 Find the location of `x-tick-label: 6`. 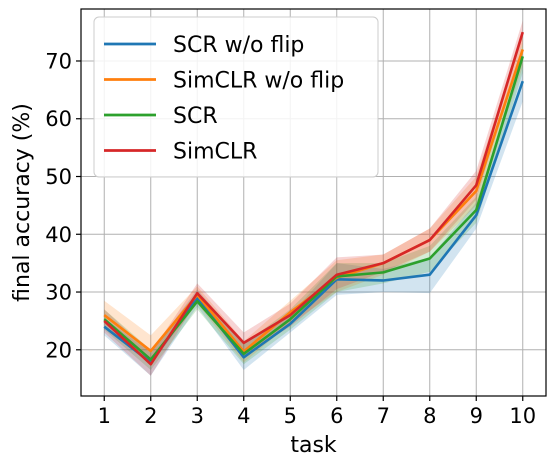

x-tick-label: 6 is located at coordinates (336, 416).